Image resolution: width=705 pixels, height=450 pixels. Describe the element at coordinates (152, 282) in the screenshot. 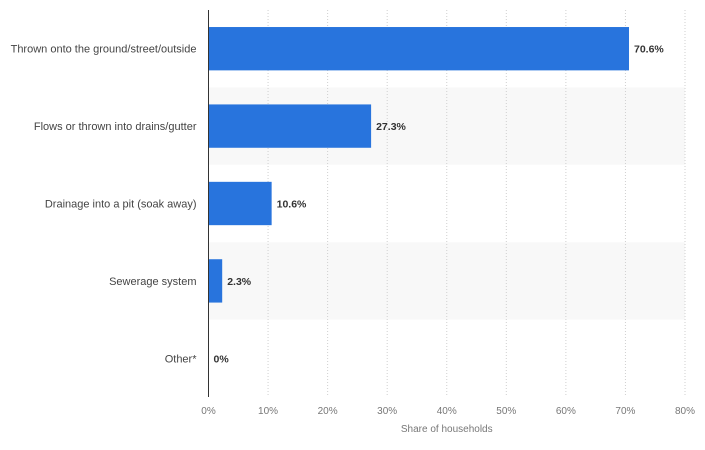

I see `category-label: Sewerage system` at that location.